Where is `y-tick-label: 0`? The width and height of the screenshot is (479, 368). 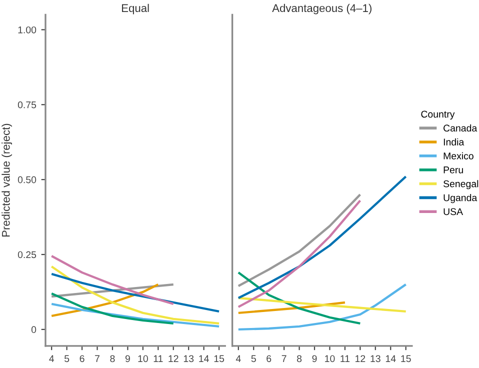 y-tick-label: 0 is located at coordinates (33, 330).